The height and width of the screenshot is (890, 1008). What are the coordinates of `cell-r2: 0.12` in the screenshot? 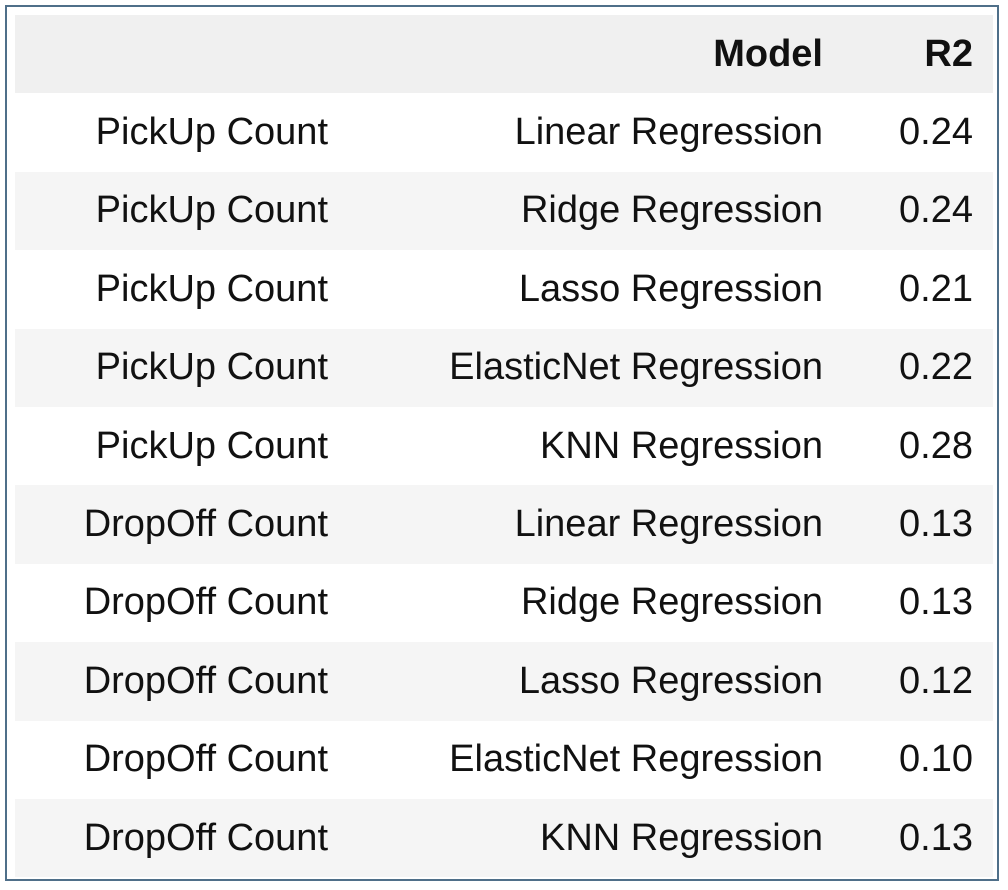 It's located at (919, 681).